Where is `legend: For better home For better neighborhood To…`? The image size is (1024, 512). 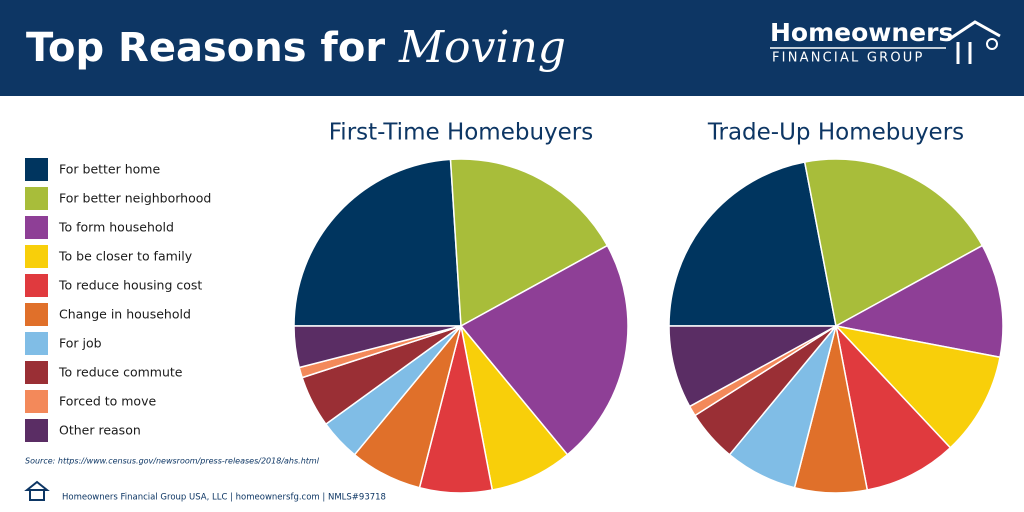 legend: For better home For better neighborhood To… is located at coordinates (118, 300).